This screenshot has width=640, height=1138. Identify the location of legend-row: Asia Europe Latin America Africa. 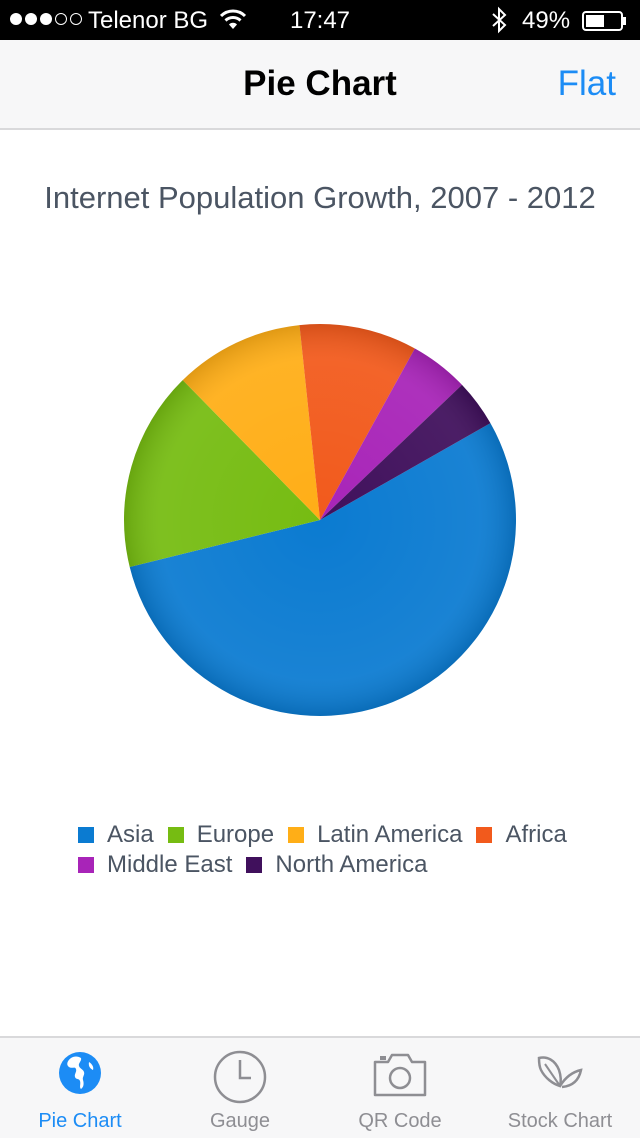
(348, 835).